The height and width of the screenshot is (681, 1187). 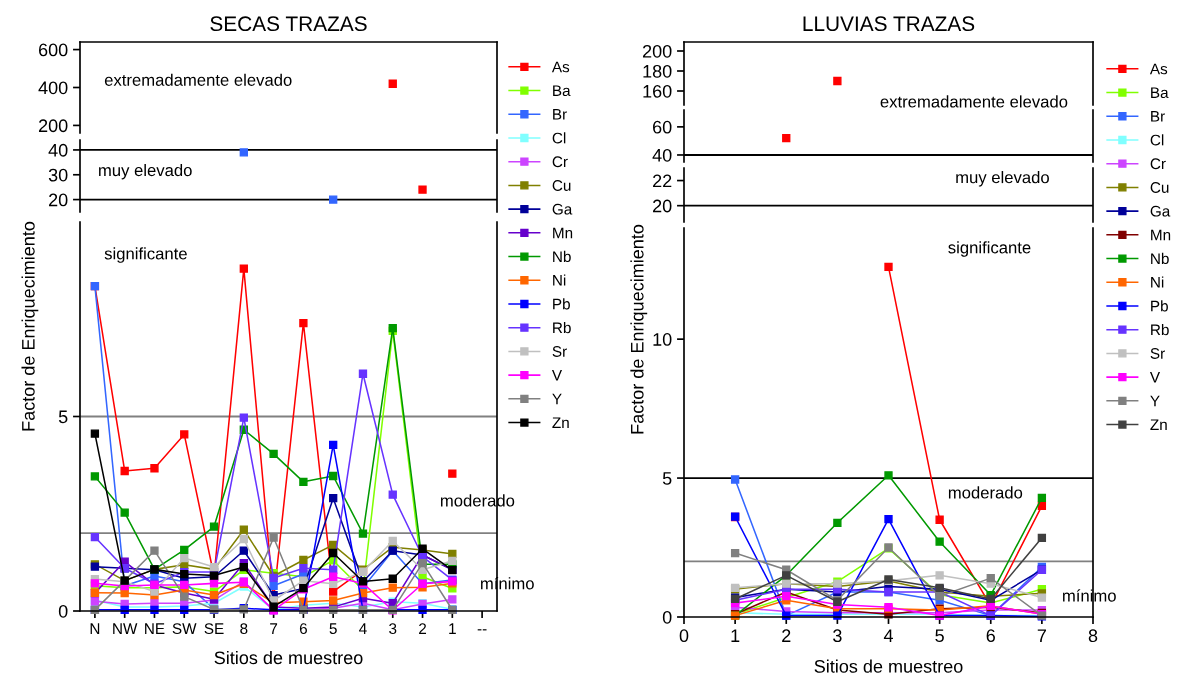 What do you see at coordinates (155, 628) in the screenshot?
I see `x-tick-label: NE` at bounding box center [155, 628].